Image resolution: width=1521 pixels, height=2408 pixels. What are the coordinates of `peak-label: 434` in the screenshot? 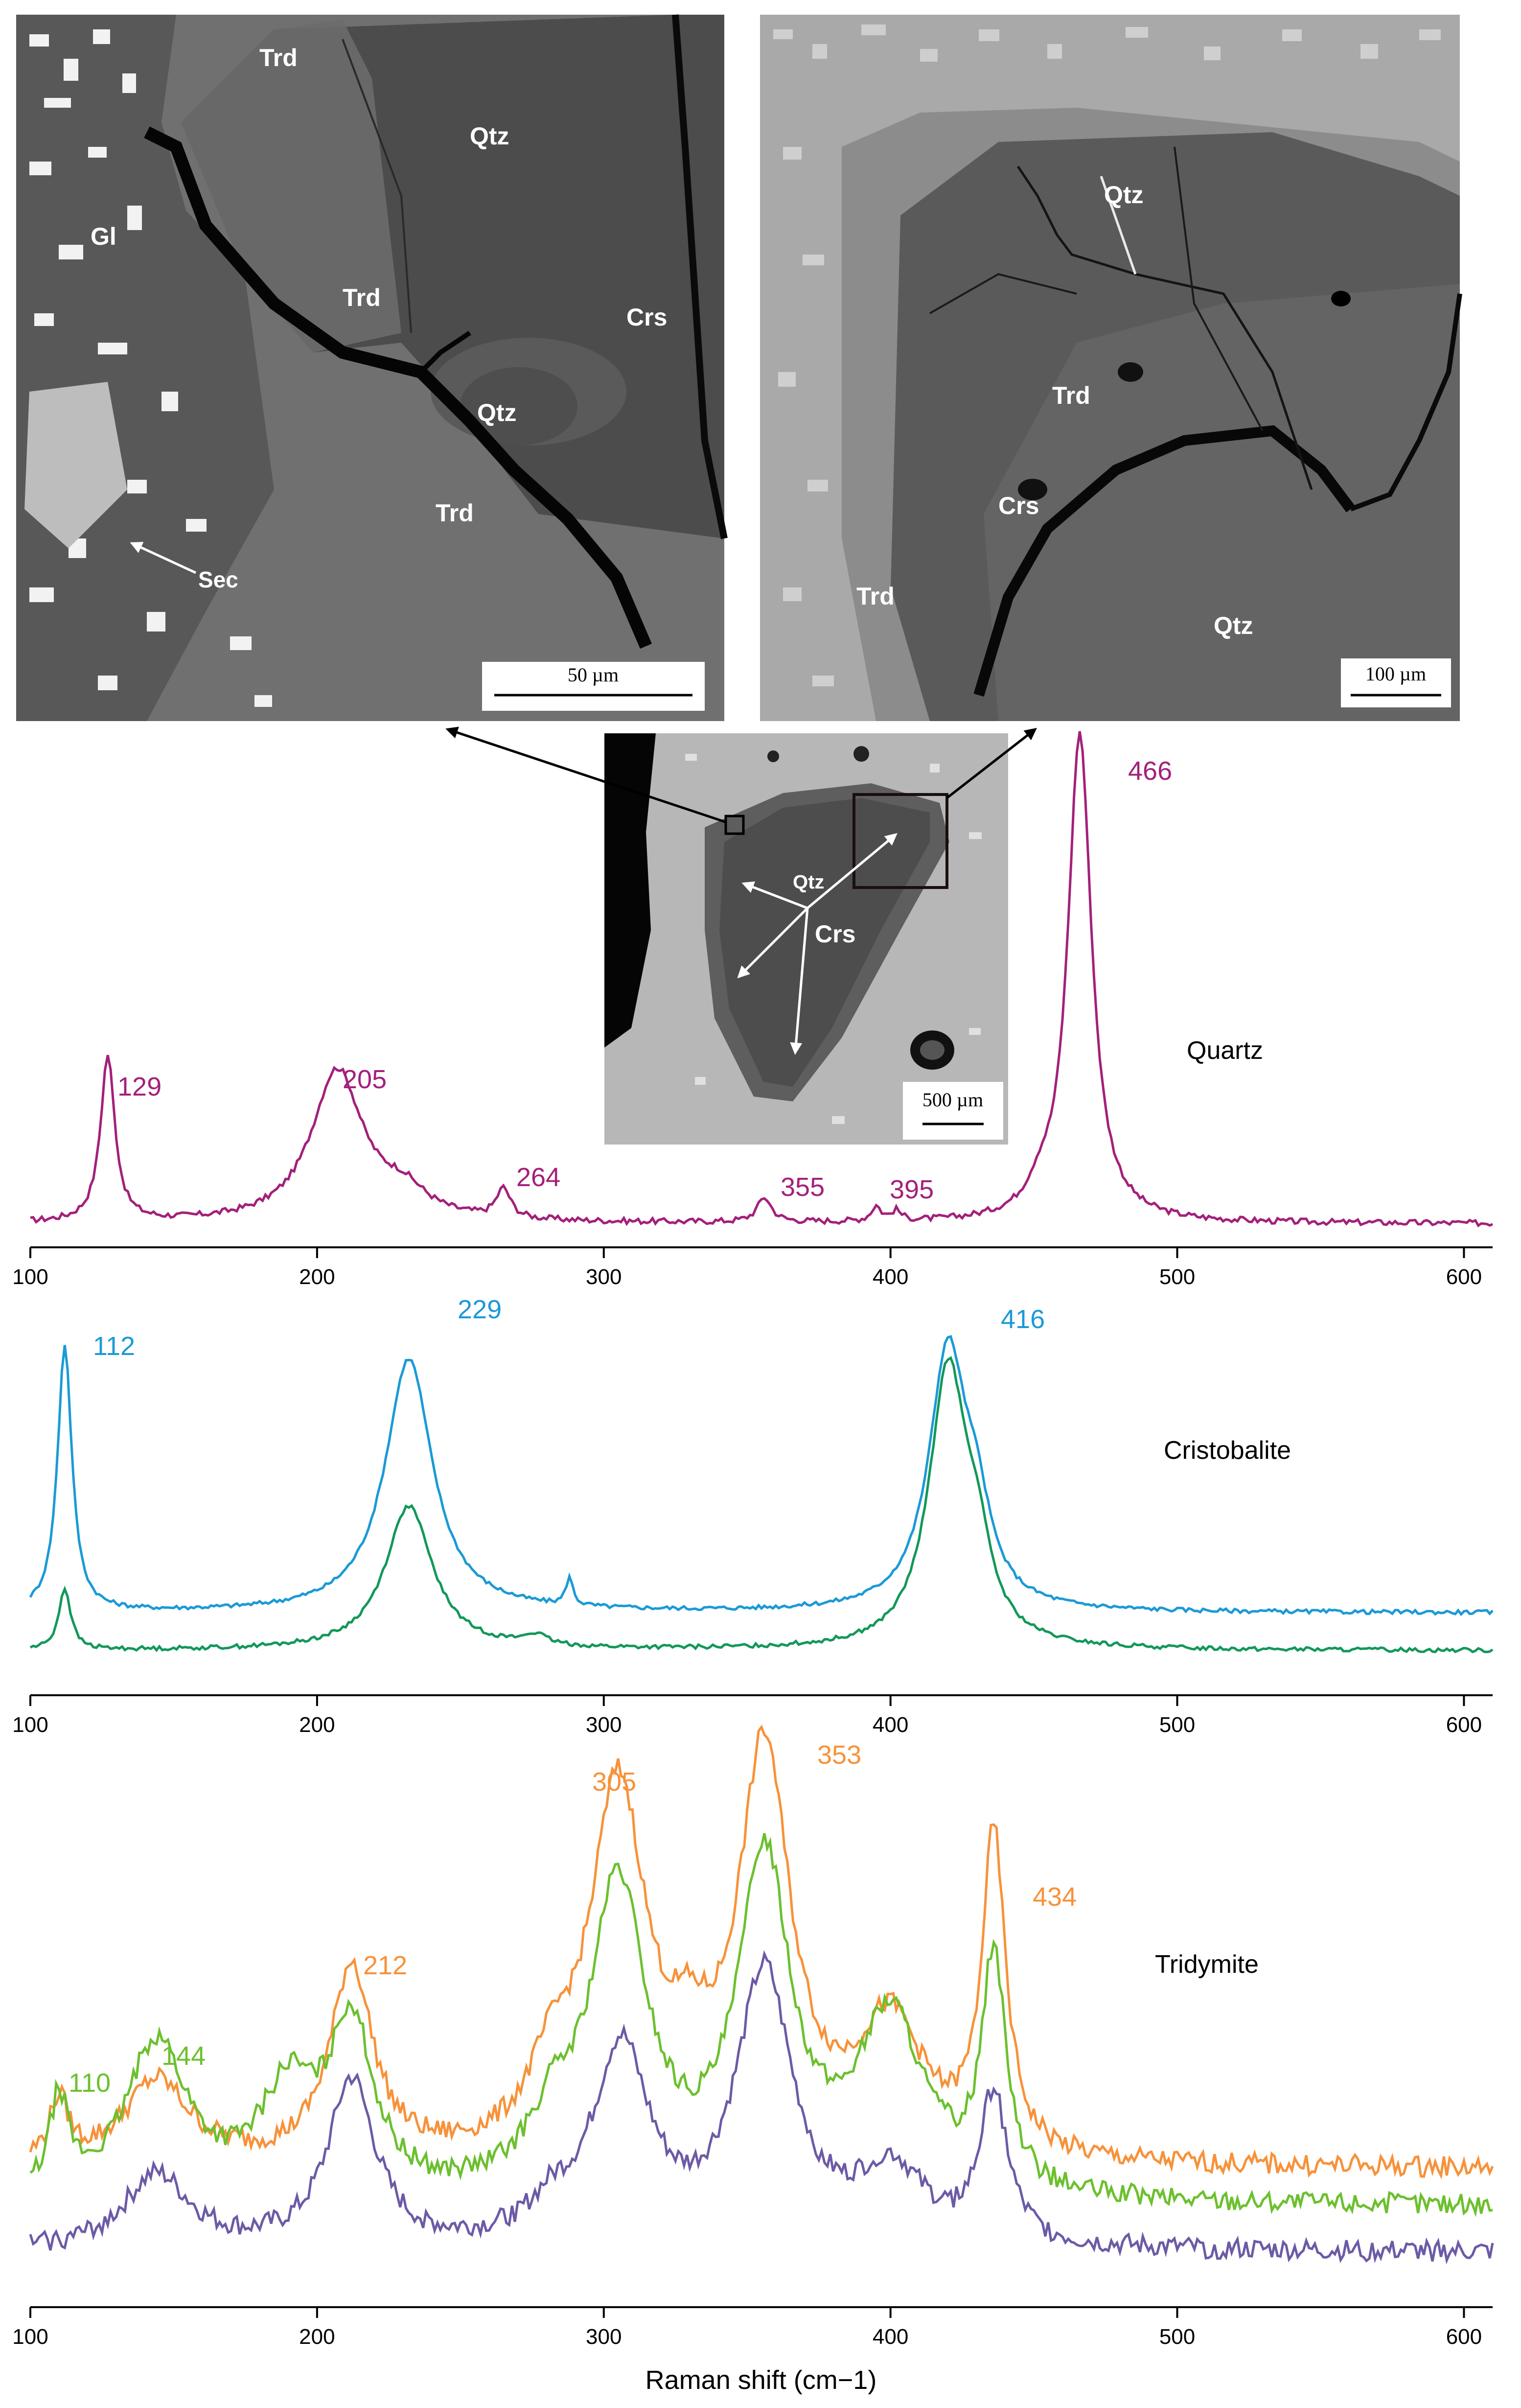 It's located at (1055, 1897).